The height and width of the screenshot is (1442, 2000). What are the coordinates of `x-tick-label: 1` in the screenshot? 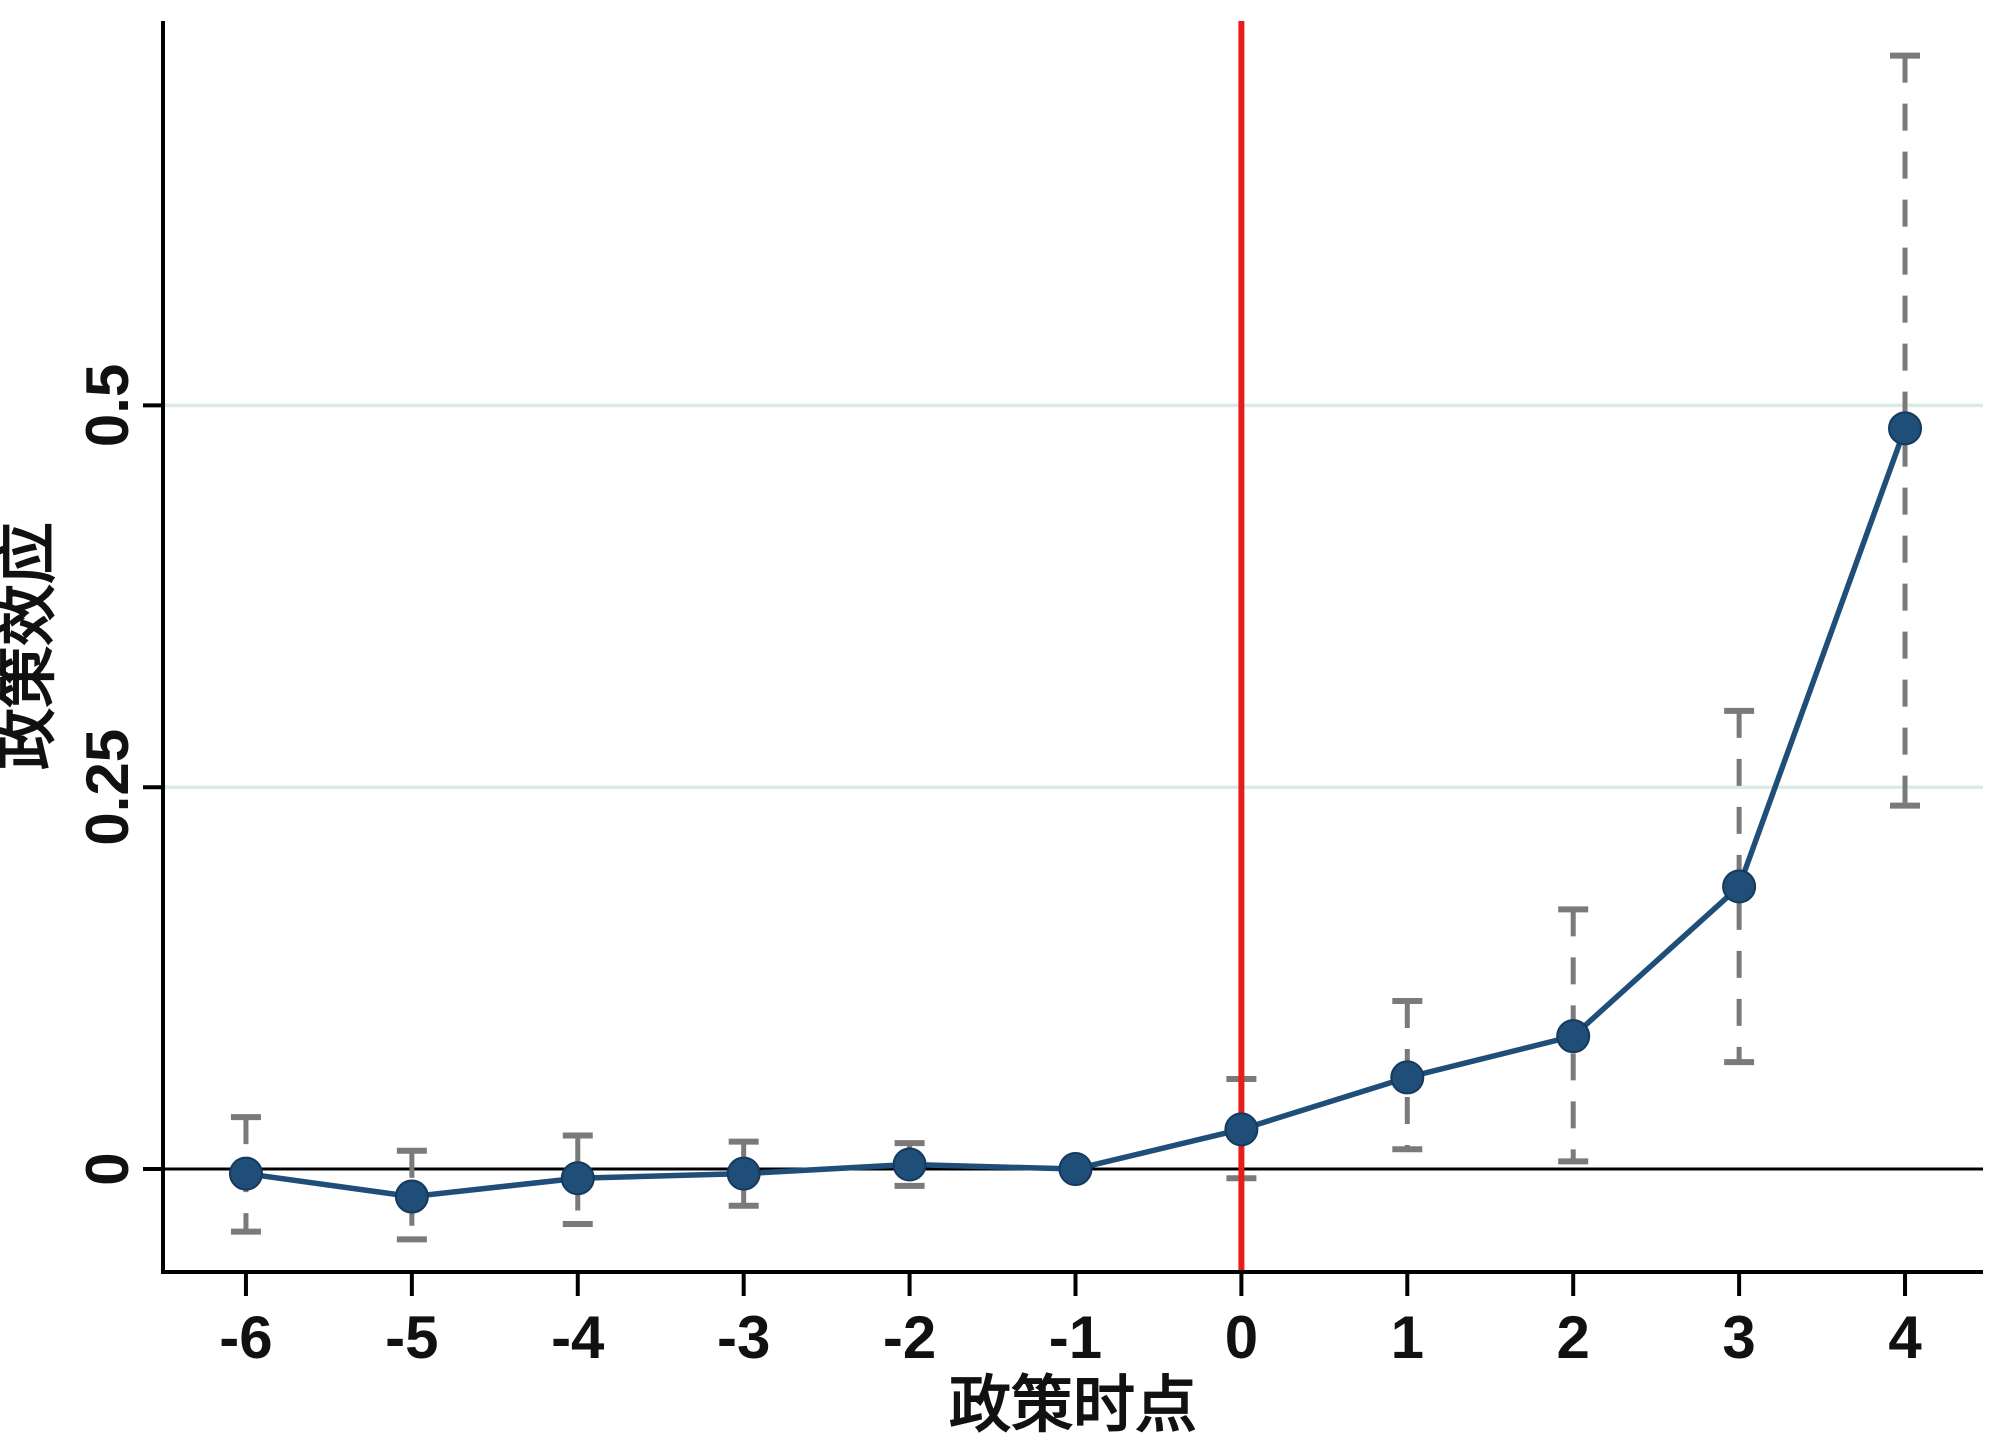 It's located at (1407, 1337).